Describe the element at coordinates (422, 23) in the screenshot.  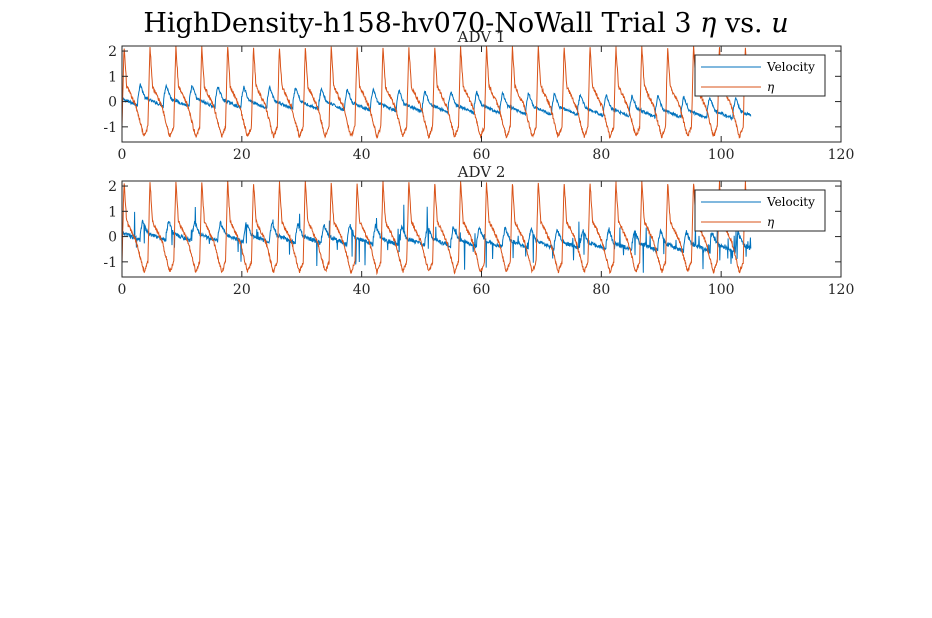
I see `figure-title-text: HighDensity-h158-hv070-NoWall Trial 3` at that location.